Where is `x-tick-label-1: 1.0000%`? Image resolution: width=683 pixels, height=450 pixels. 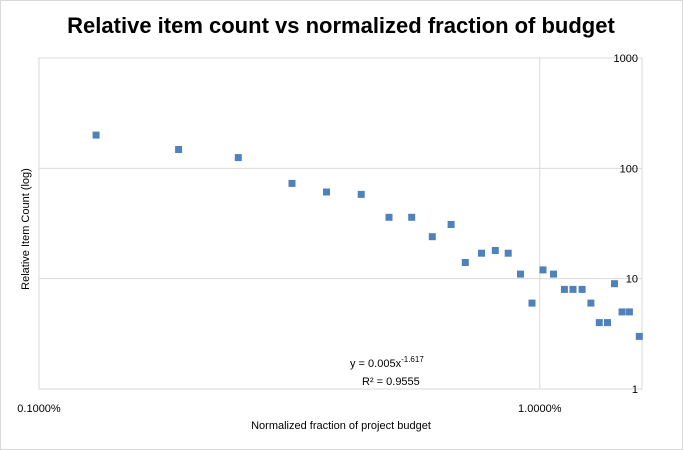
x-tick-label-1: 1.0000% is located at coordinates (540, 409).